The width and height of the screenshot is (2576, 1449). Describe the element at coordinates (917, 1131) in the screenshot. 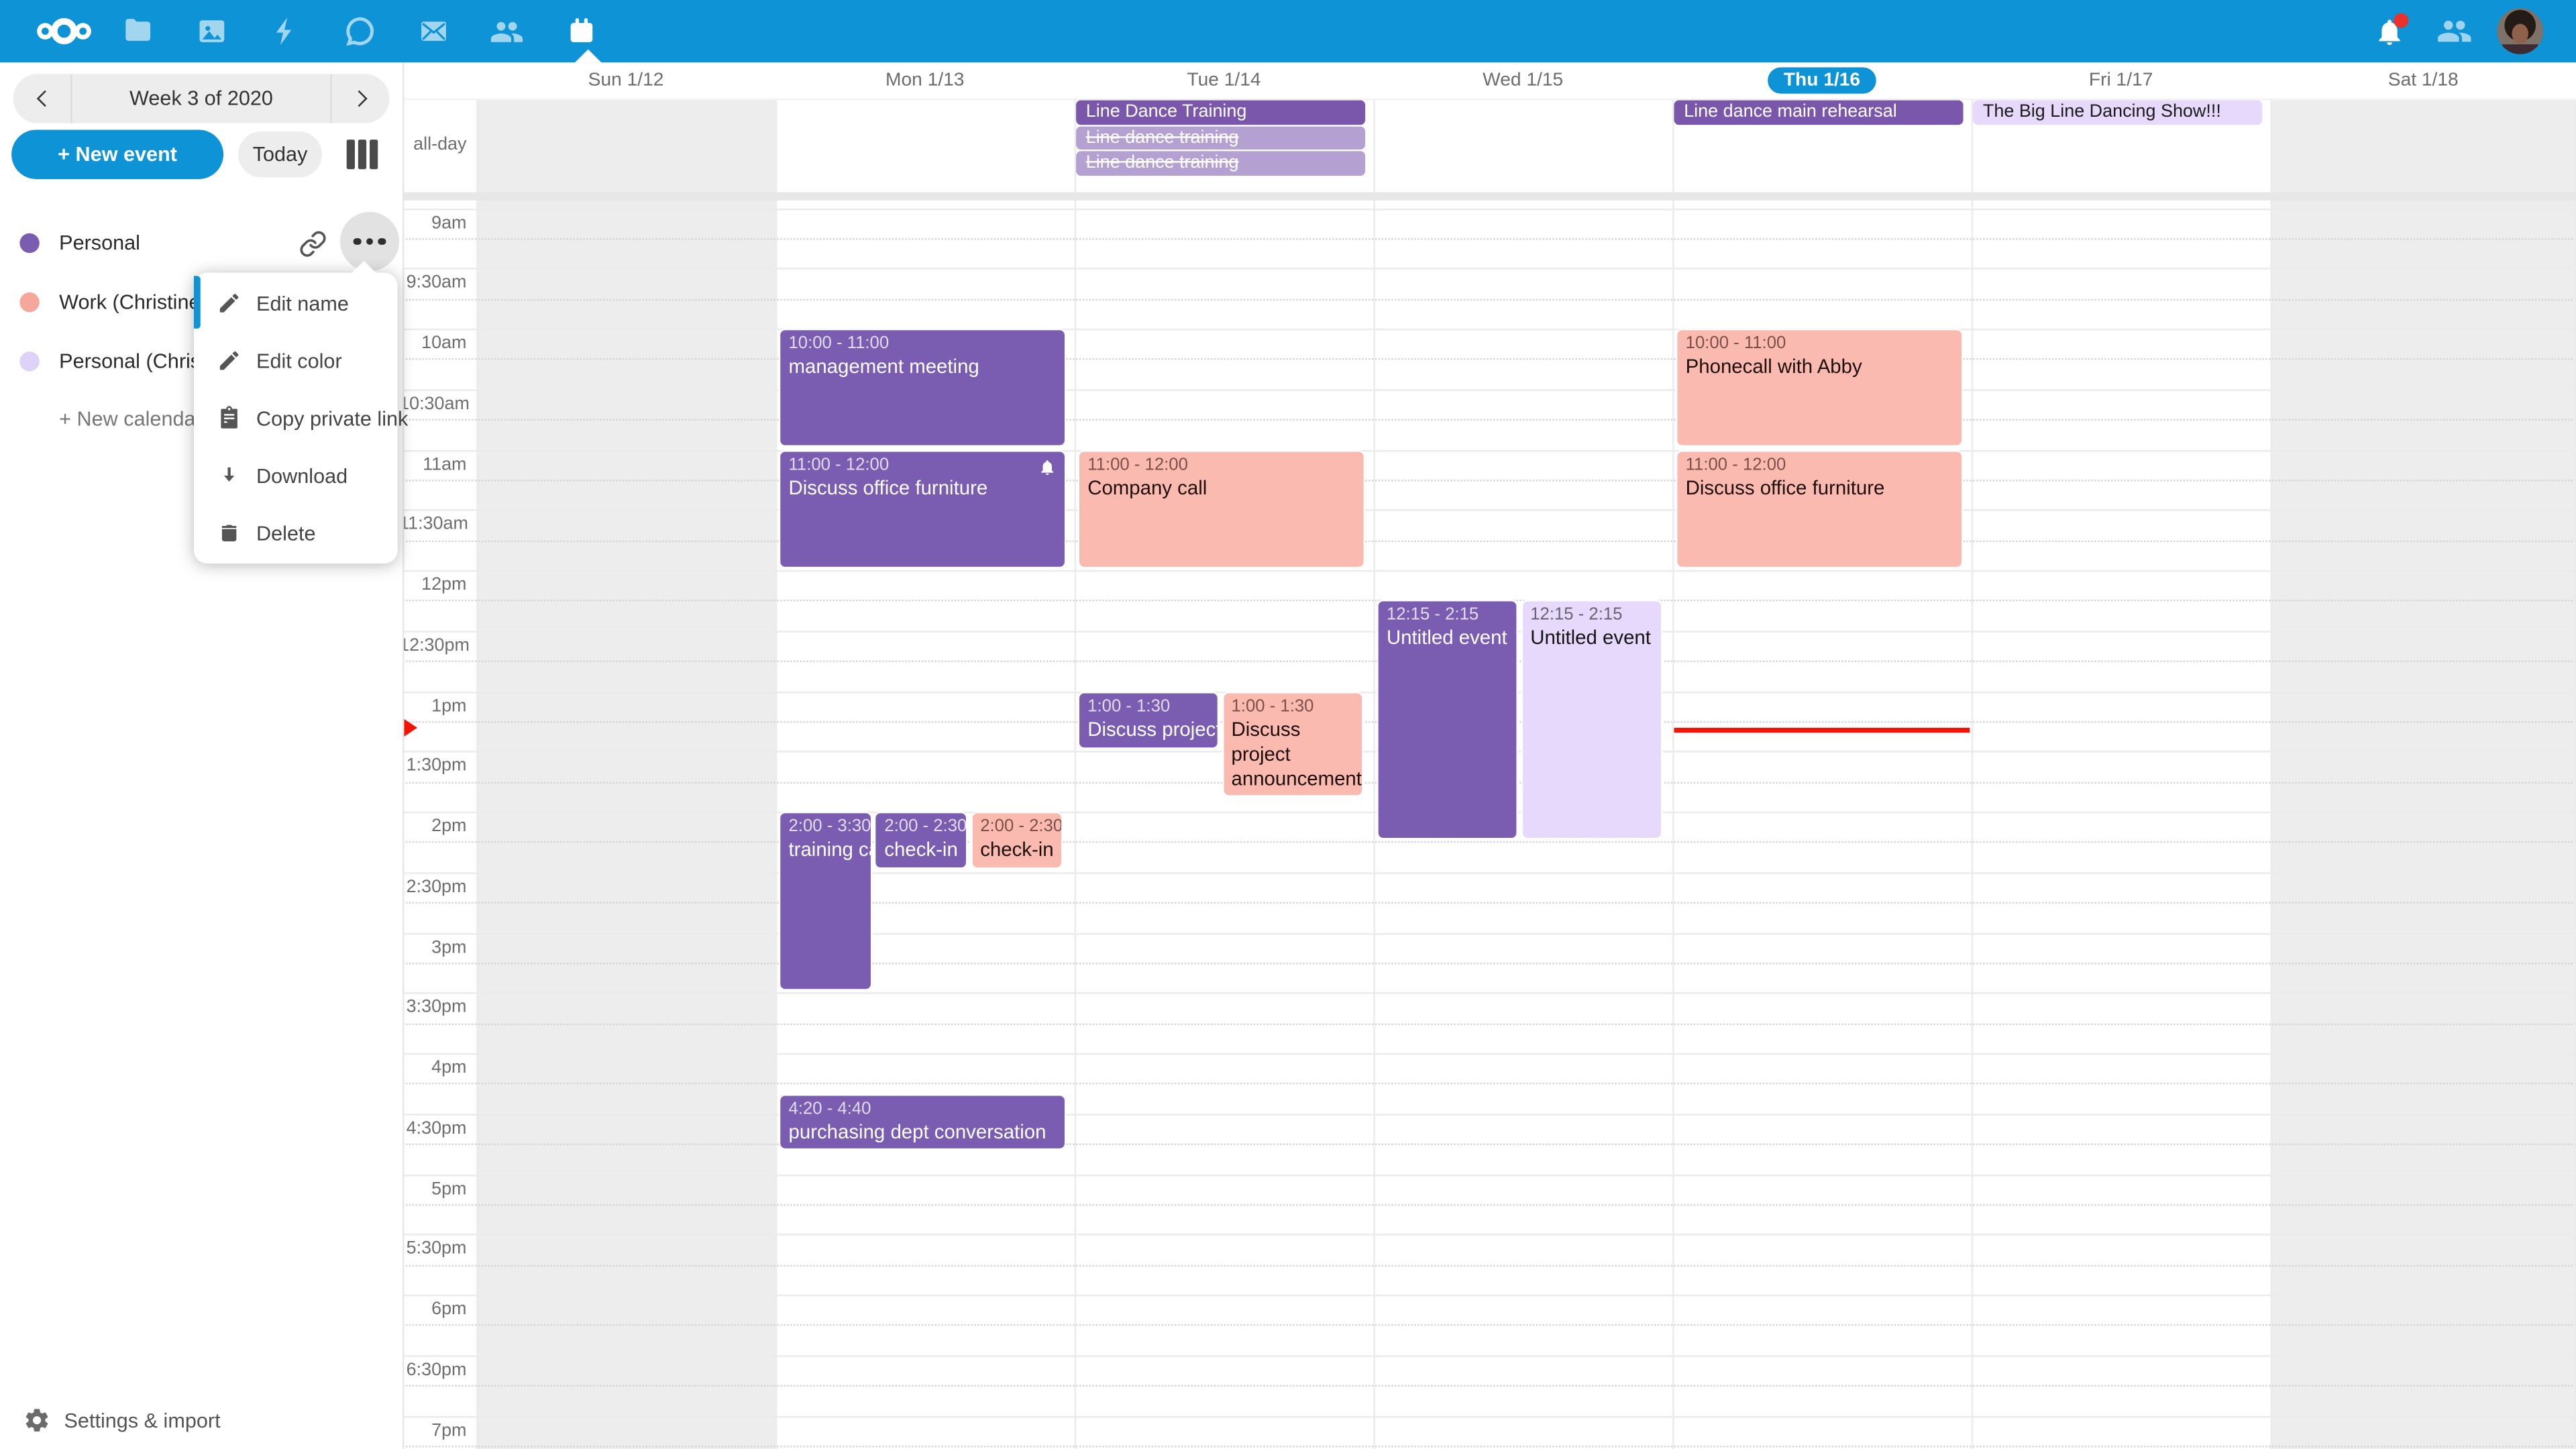

I see `event-title: purchasing dept conversation` at that location.